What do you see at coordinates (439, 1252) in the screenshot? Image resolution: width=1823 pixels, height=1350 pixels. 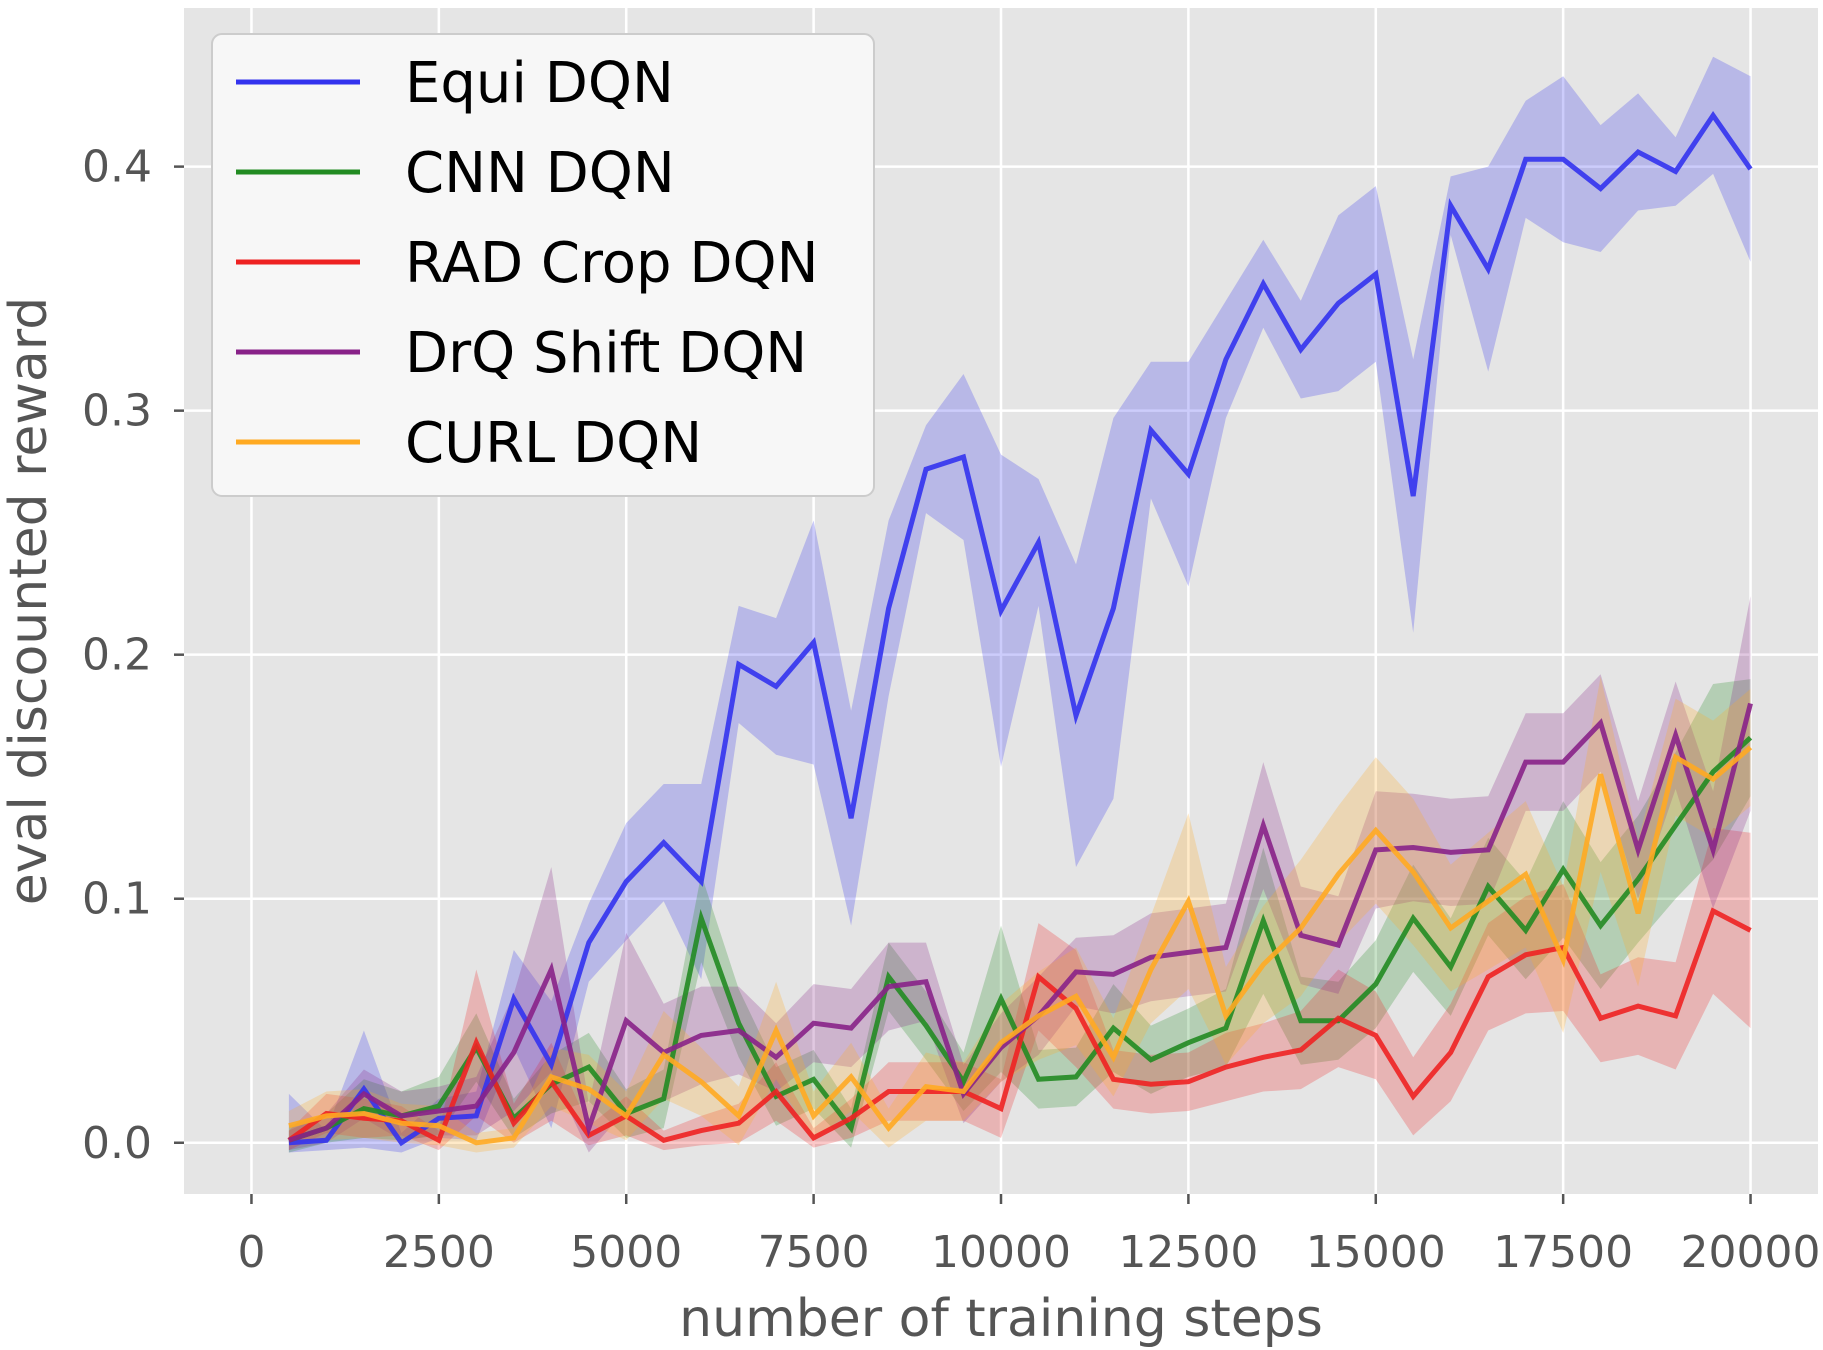 I see `x-tick-label: 2500` at bounding box center [439, 1252].